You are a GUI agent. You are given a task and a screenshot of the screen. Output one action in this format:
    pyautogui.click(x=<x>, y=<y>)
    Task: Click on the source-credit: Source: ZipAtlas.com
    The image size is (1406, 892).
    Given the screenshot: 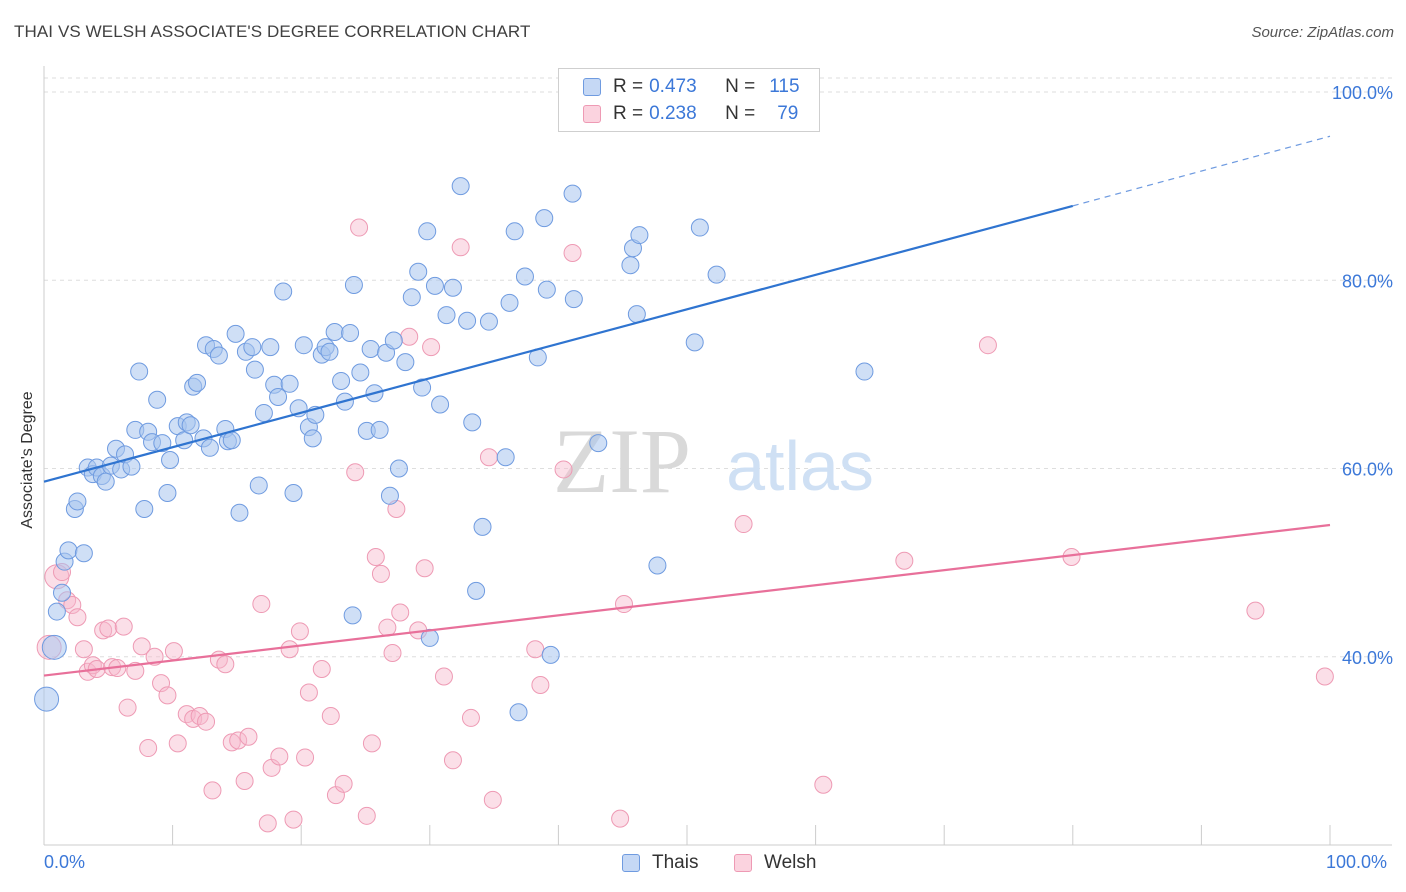 What is the action you would take?
    pyautogui.click(x=1322, y=32)
    